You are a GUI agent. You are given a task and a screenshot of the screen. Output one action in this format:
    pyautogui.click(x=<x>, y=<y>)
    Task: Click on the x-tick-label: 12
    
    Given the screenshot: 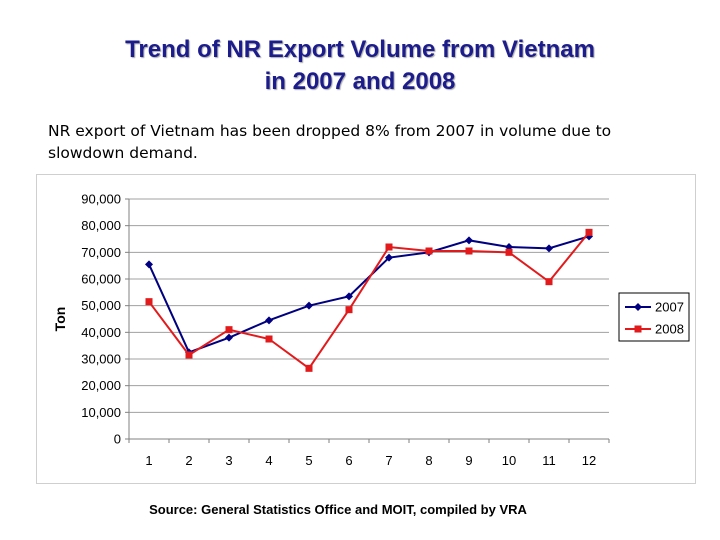 What is the action you would take?
    pyautogui.click(x=589, y=460)
    